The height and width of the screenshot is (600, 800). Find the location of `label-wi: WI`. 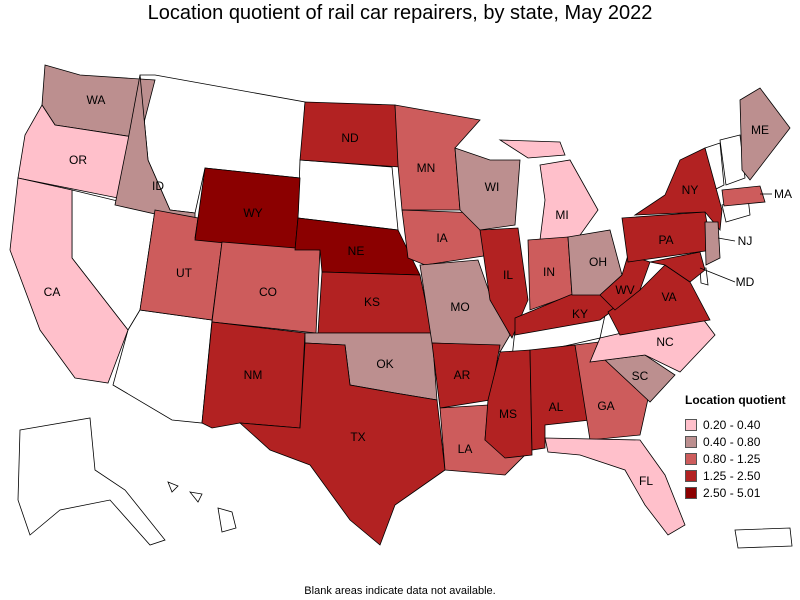

label-wi: WI is located at coordinates (492, 187).